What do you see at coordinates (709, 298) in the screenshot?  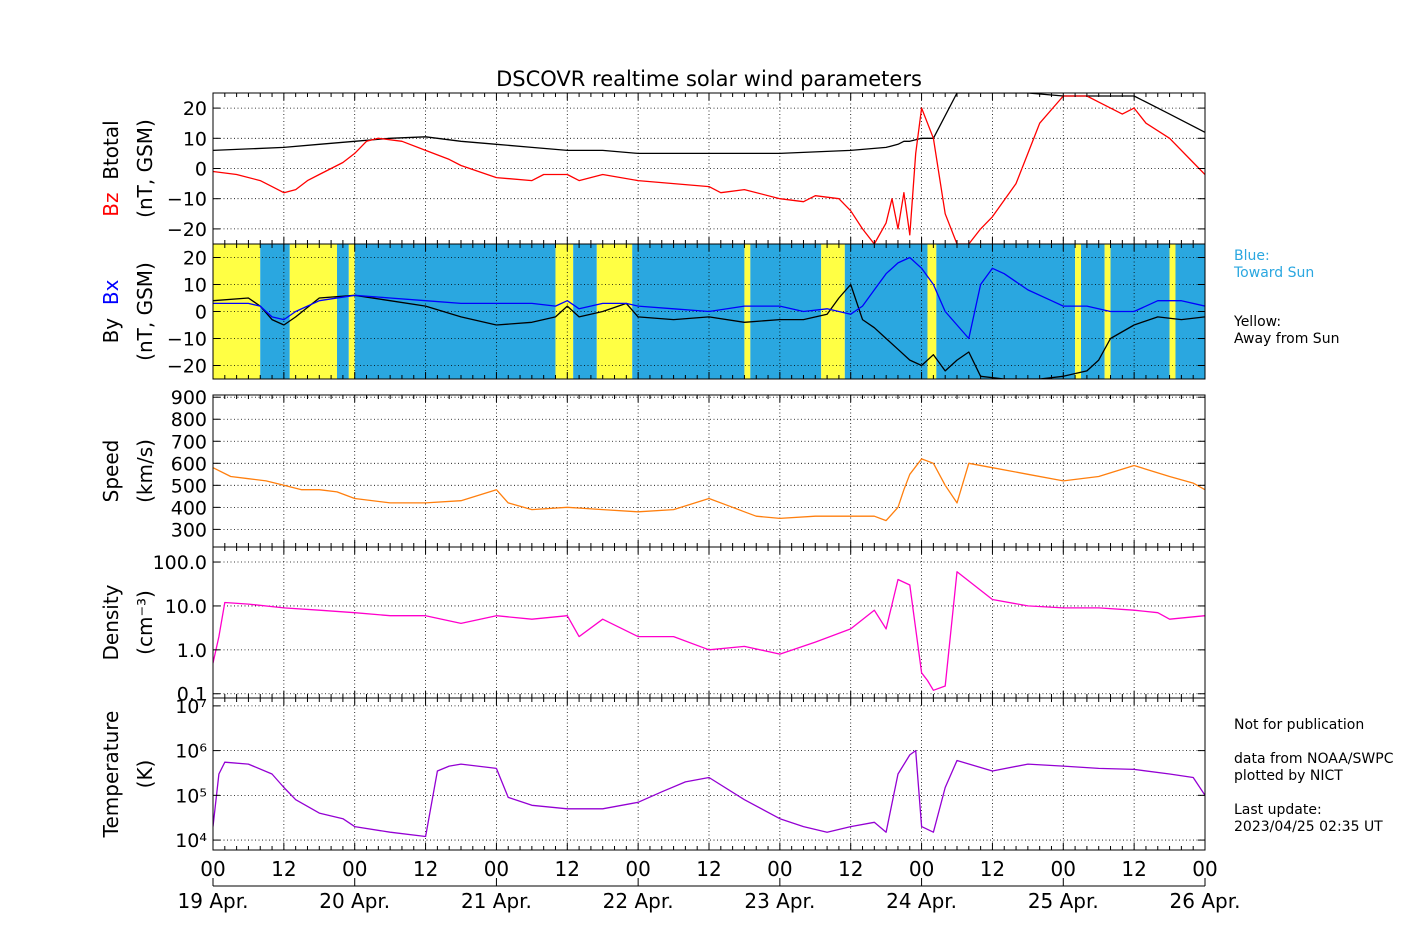 I see `series-bx` at bounding box center [709, 298].